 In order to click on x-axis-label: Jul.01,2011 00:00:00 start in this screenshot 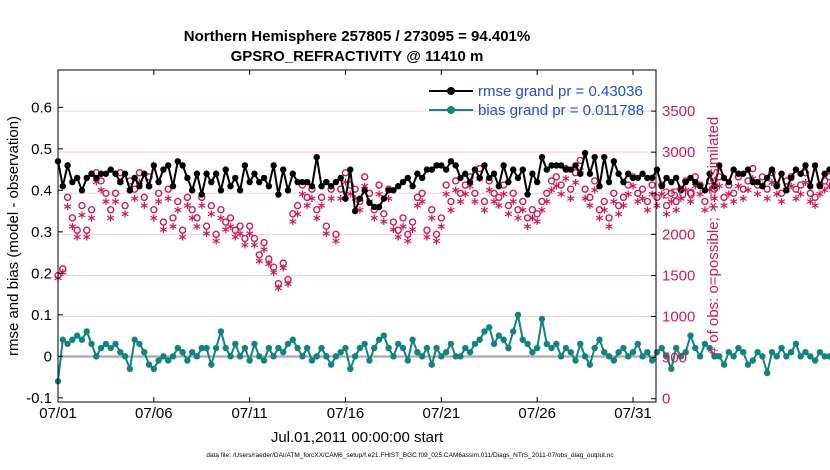, I will do `click(357, 437)`.